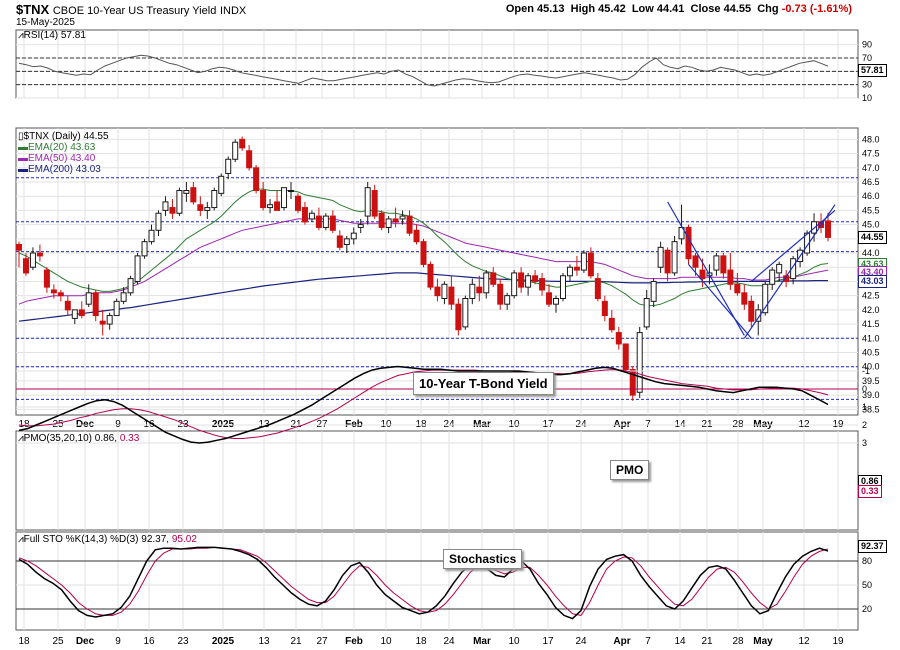 This screenshot has width=900, height=650. Describe the element at coordinates (437, 480) in the screenshot. I see `pmo-panel-frame` at that location.